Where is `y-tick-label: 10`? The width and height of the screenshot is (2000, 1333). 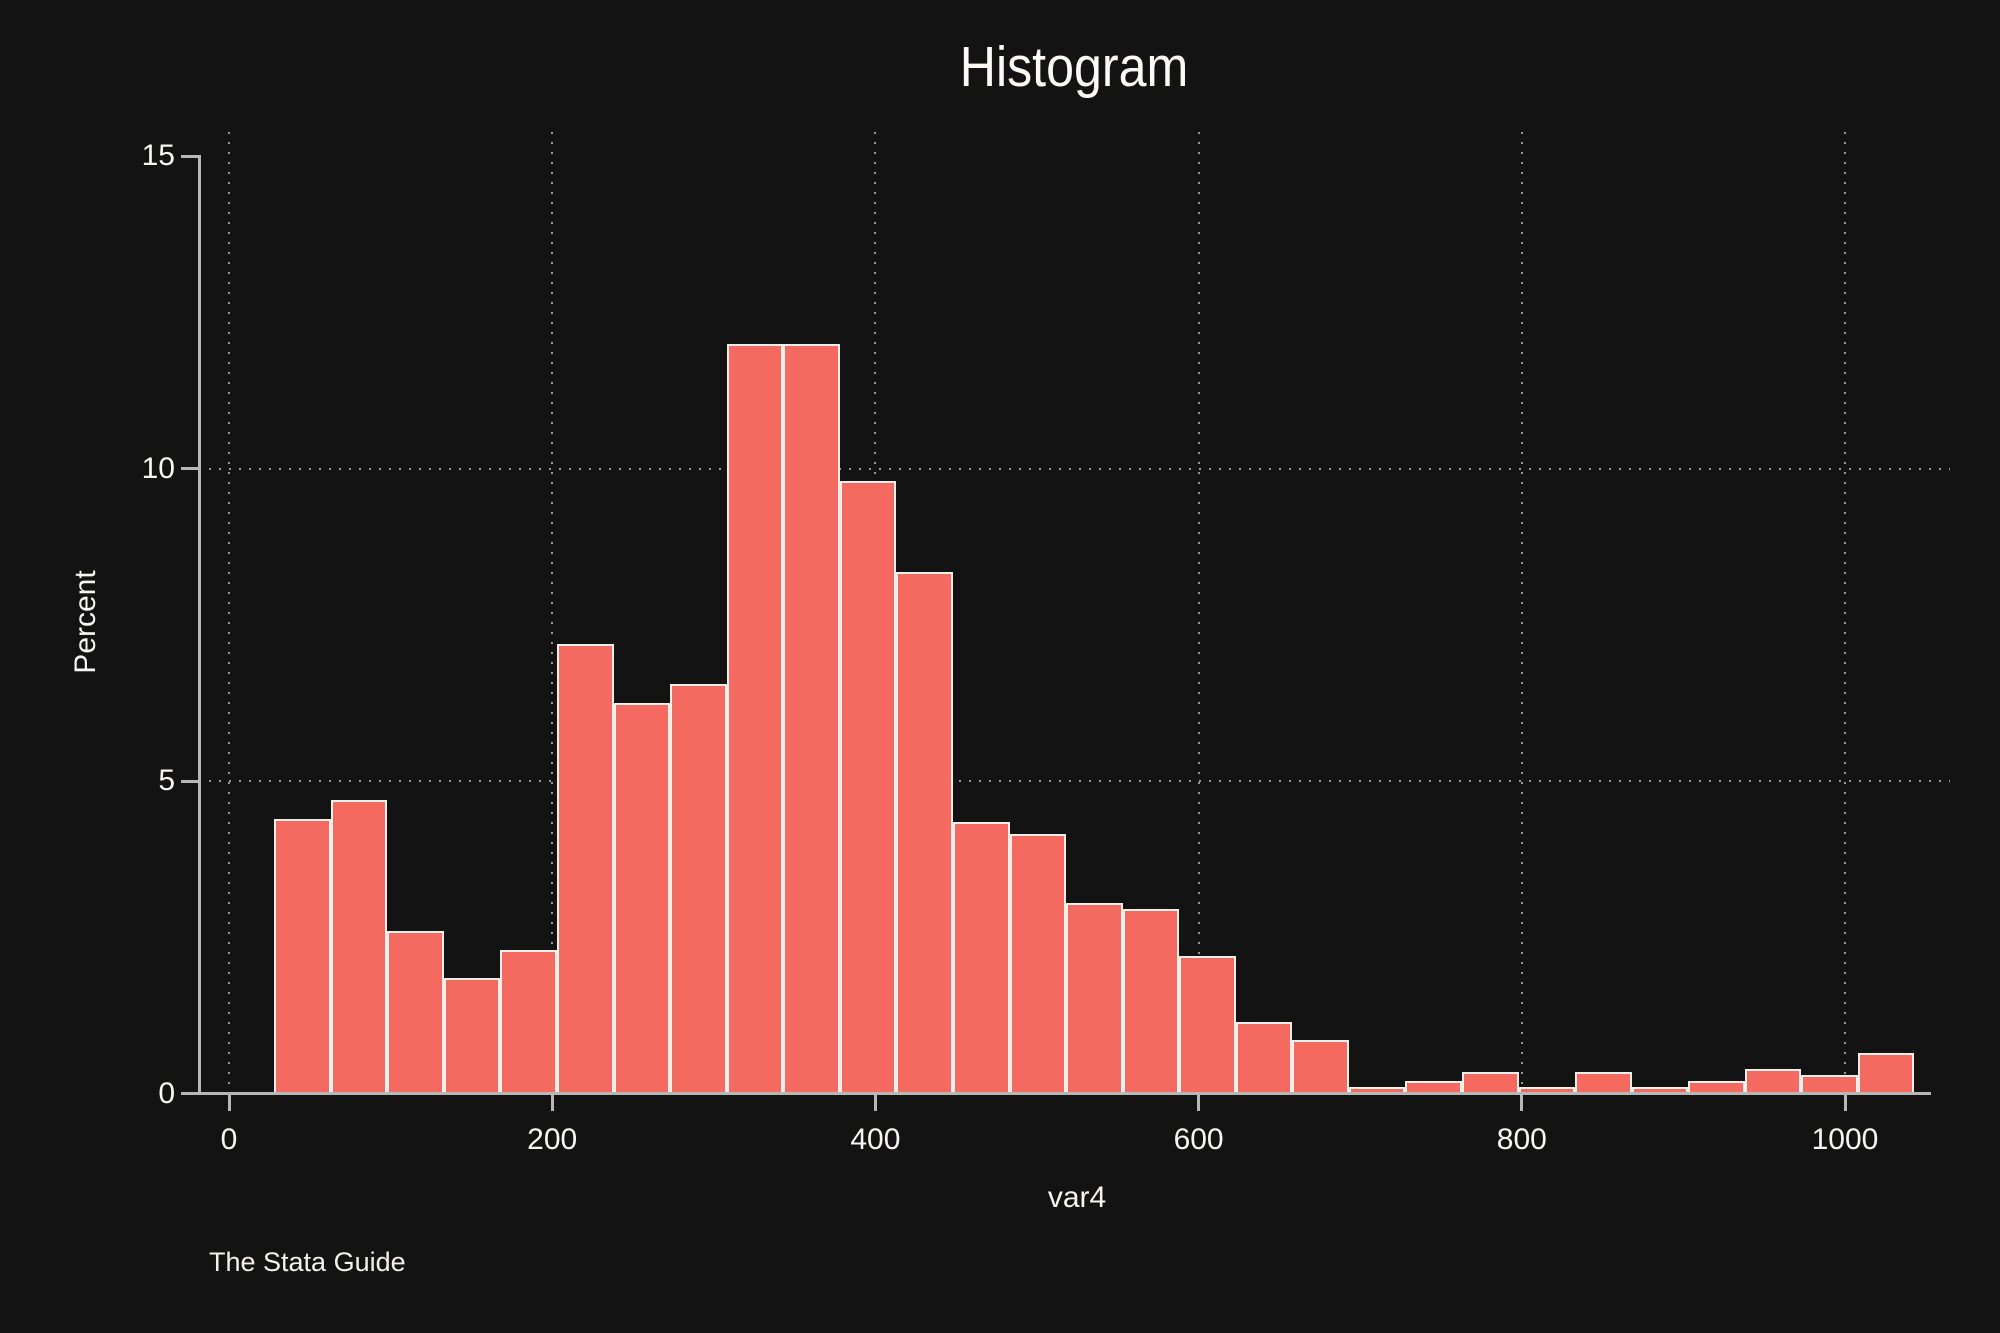
y-tick-label: 10 is located at coordinates (158, 468).